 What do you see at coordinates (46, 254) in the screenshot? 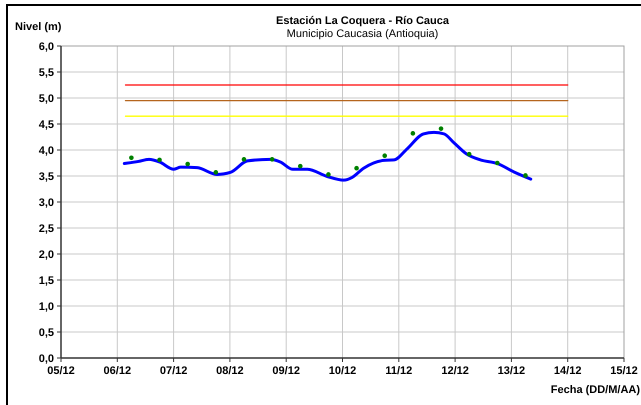
I see `y-tick-label: 2,0` at bounding box center [46, 254].